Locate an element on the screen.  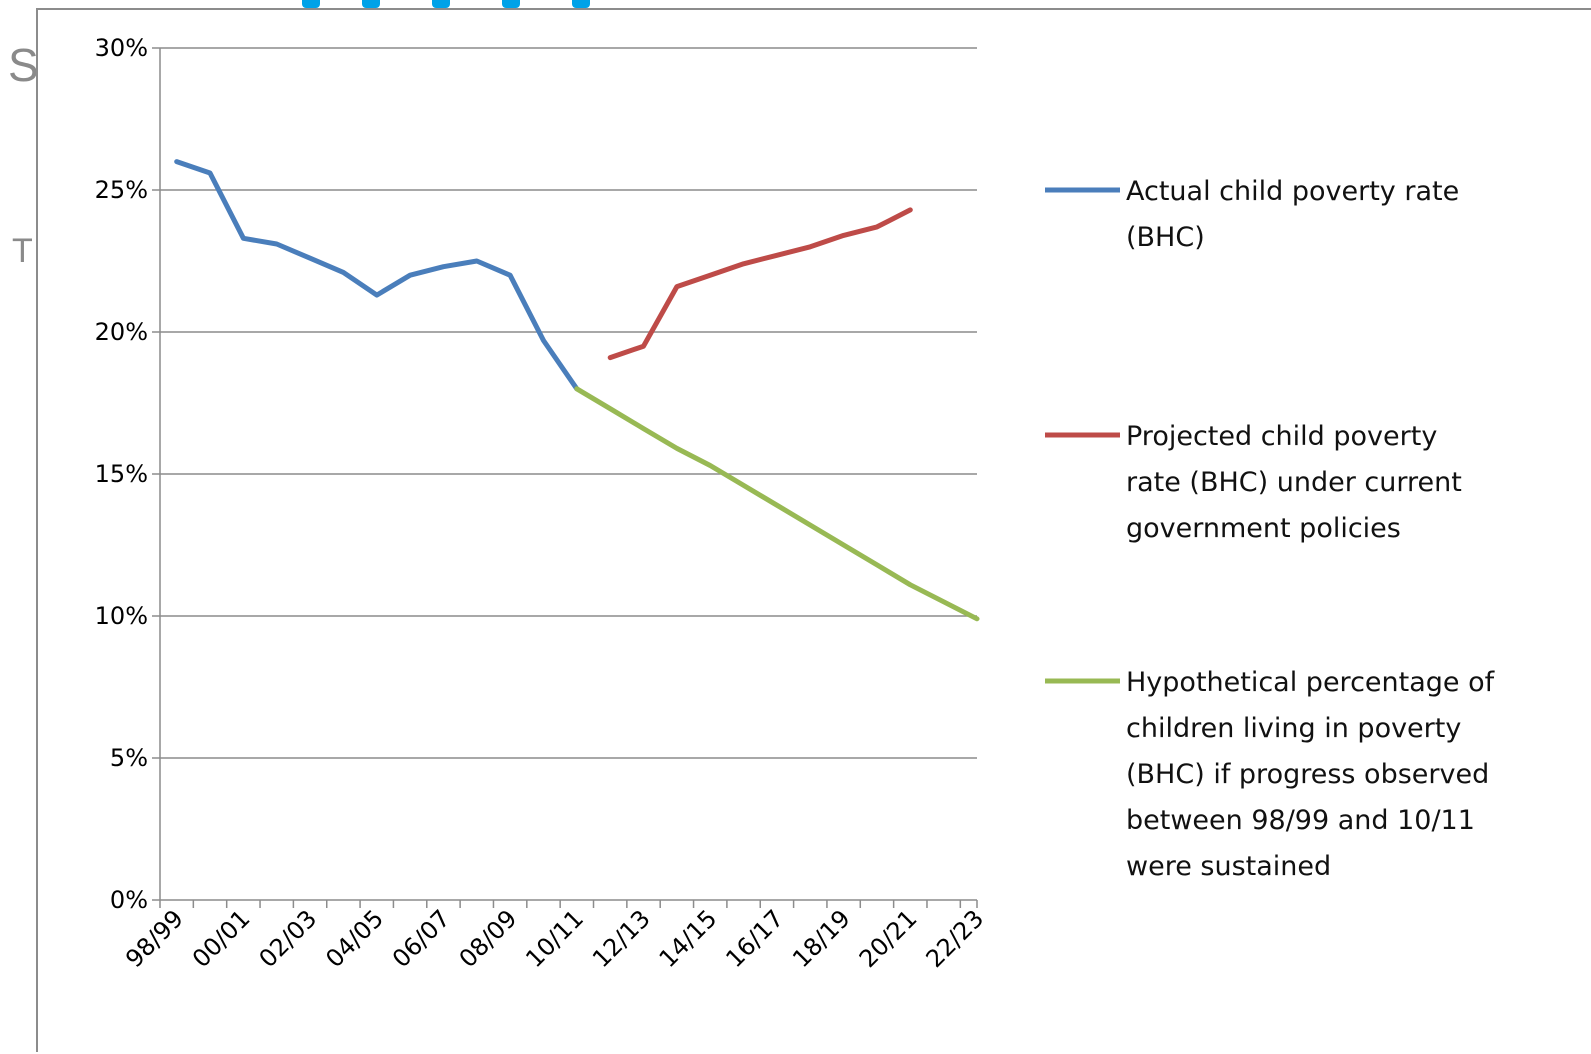
legend-label: children living in poverty is located at coordinates (1293, 728).